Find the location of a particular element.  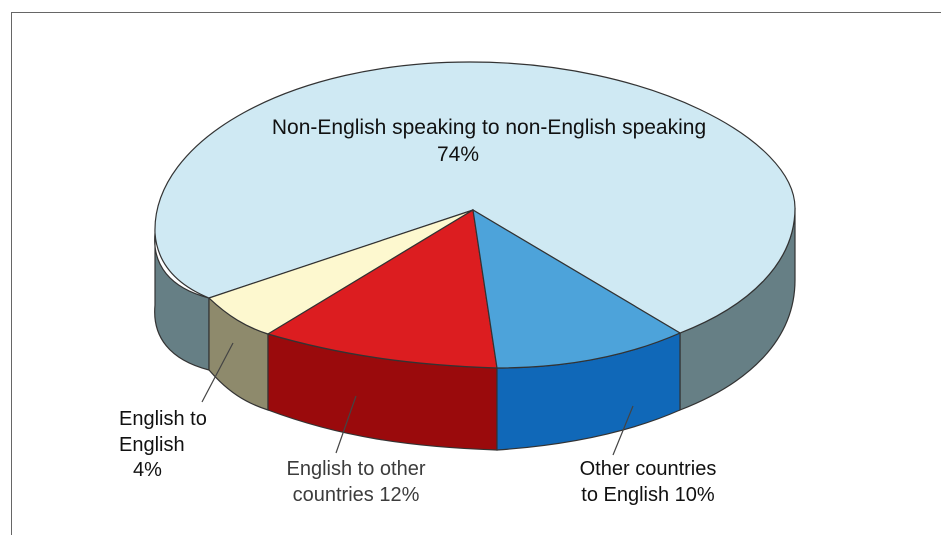

leader-line-eng-to-other is located at coordinates (346, 424).